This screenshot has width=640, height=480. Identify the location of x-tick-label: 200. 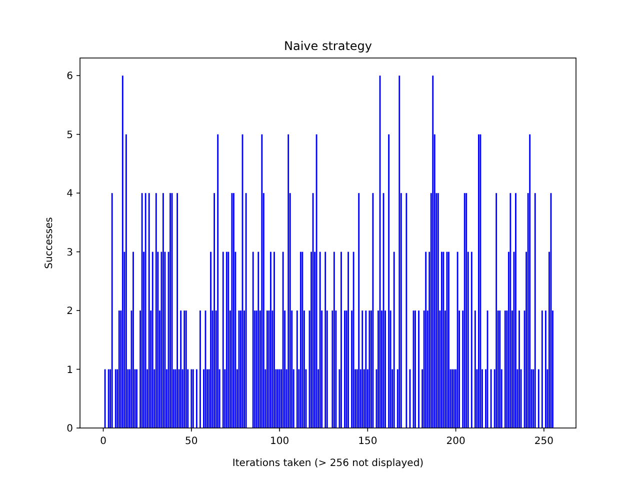
(456, 441).